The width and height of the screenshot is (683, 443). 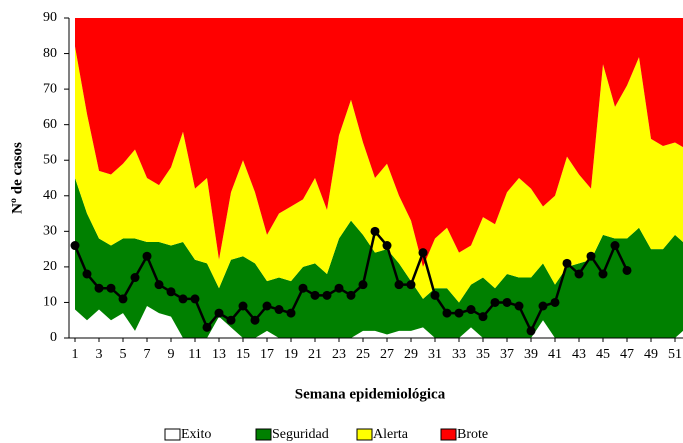 I want to click on x-tick-label: 23, so click(x=339, y=354).